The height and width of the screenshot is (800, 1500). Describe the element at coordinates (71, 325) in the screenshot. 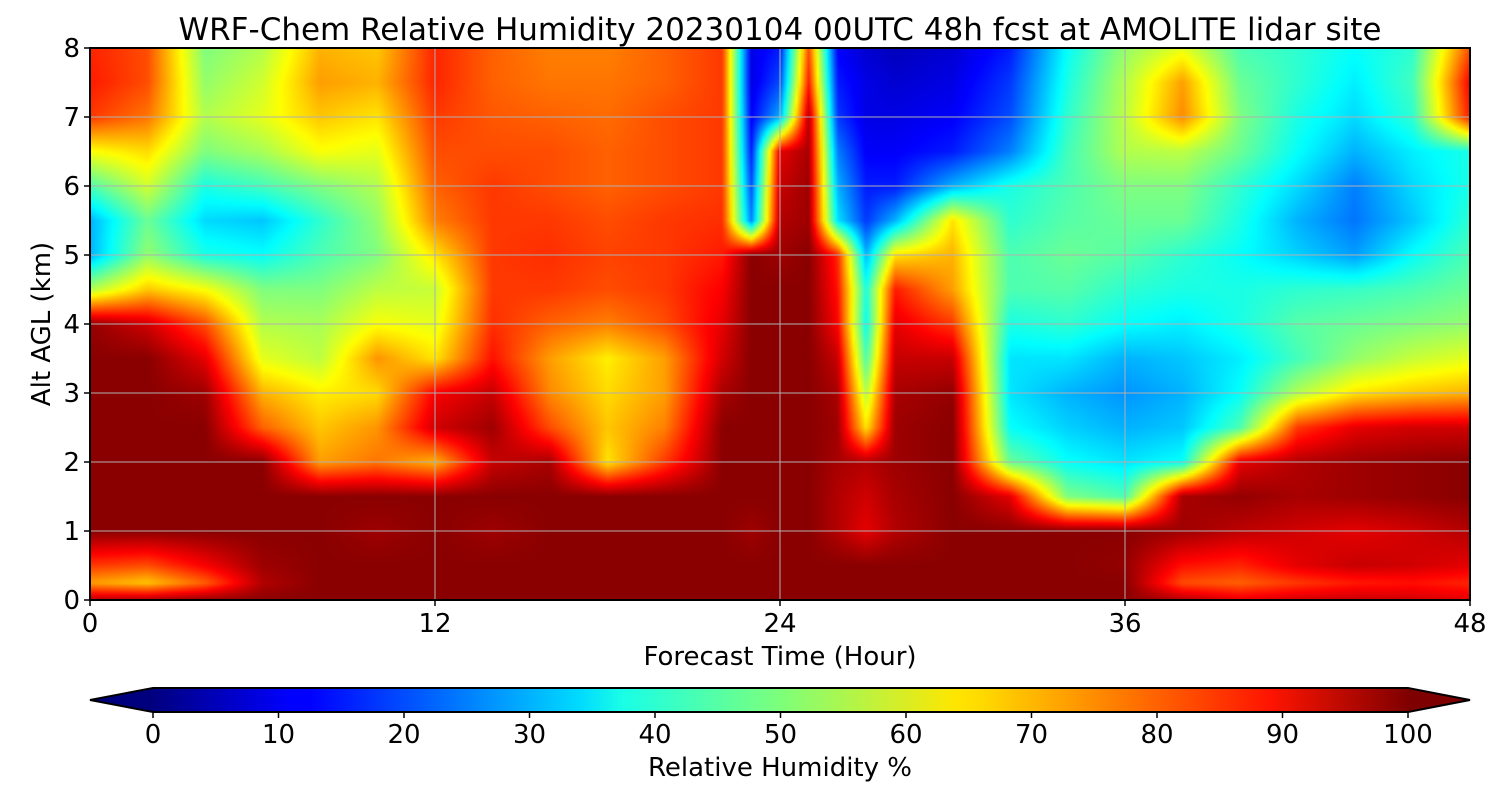

I see `y-tick-label: 4` at that location.